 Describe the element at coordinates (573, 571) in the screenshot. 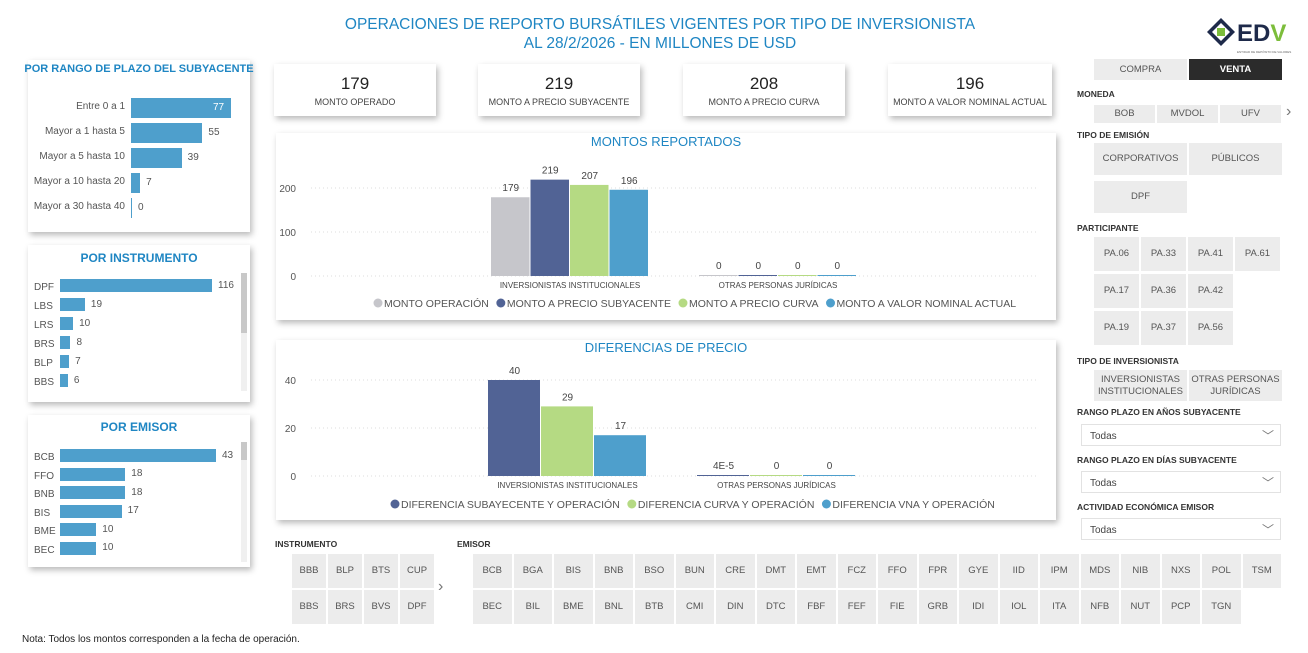

I see `emisor-tile: BIS` at that location.